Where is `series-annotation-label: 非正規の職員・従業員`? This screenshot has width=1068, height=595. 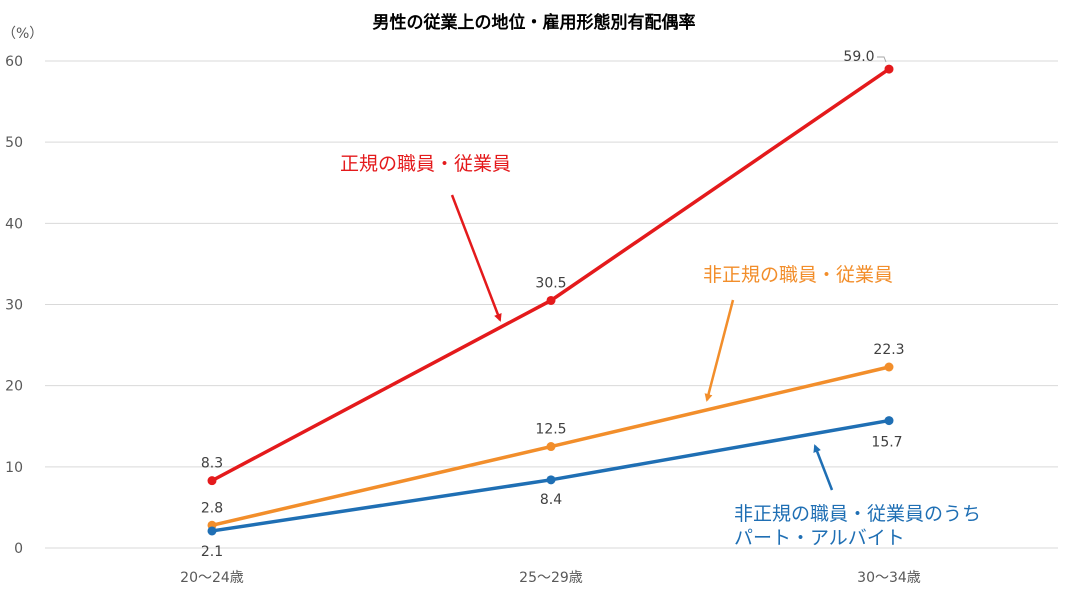 series-annotation-label: 非正規の職員・従業員 is located at coordinates (798, 275).